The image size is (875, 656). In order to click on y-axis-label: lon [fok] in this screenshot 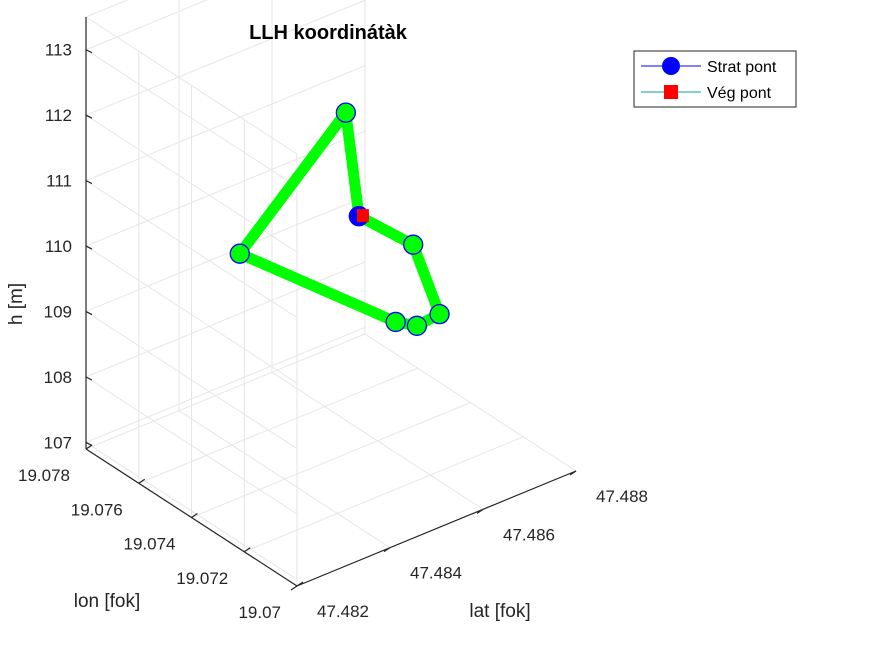, I will do `click(107, 601)`.